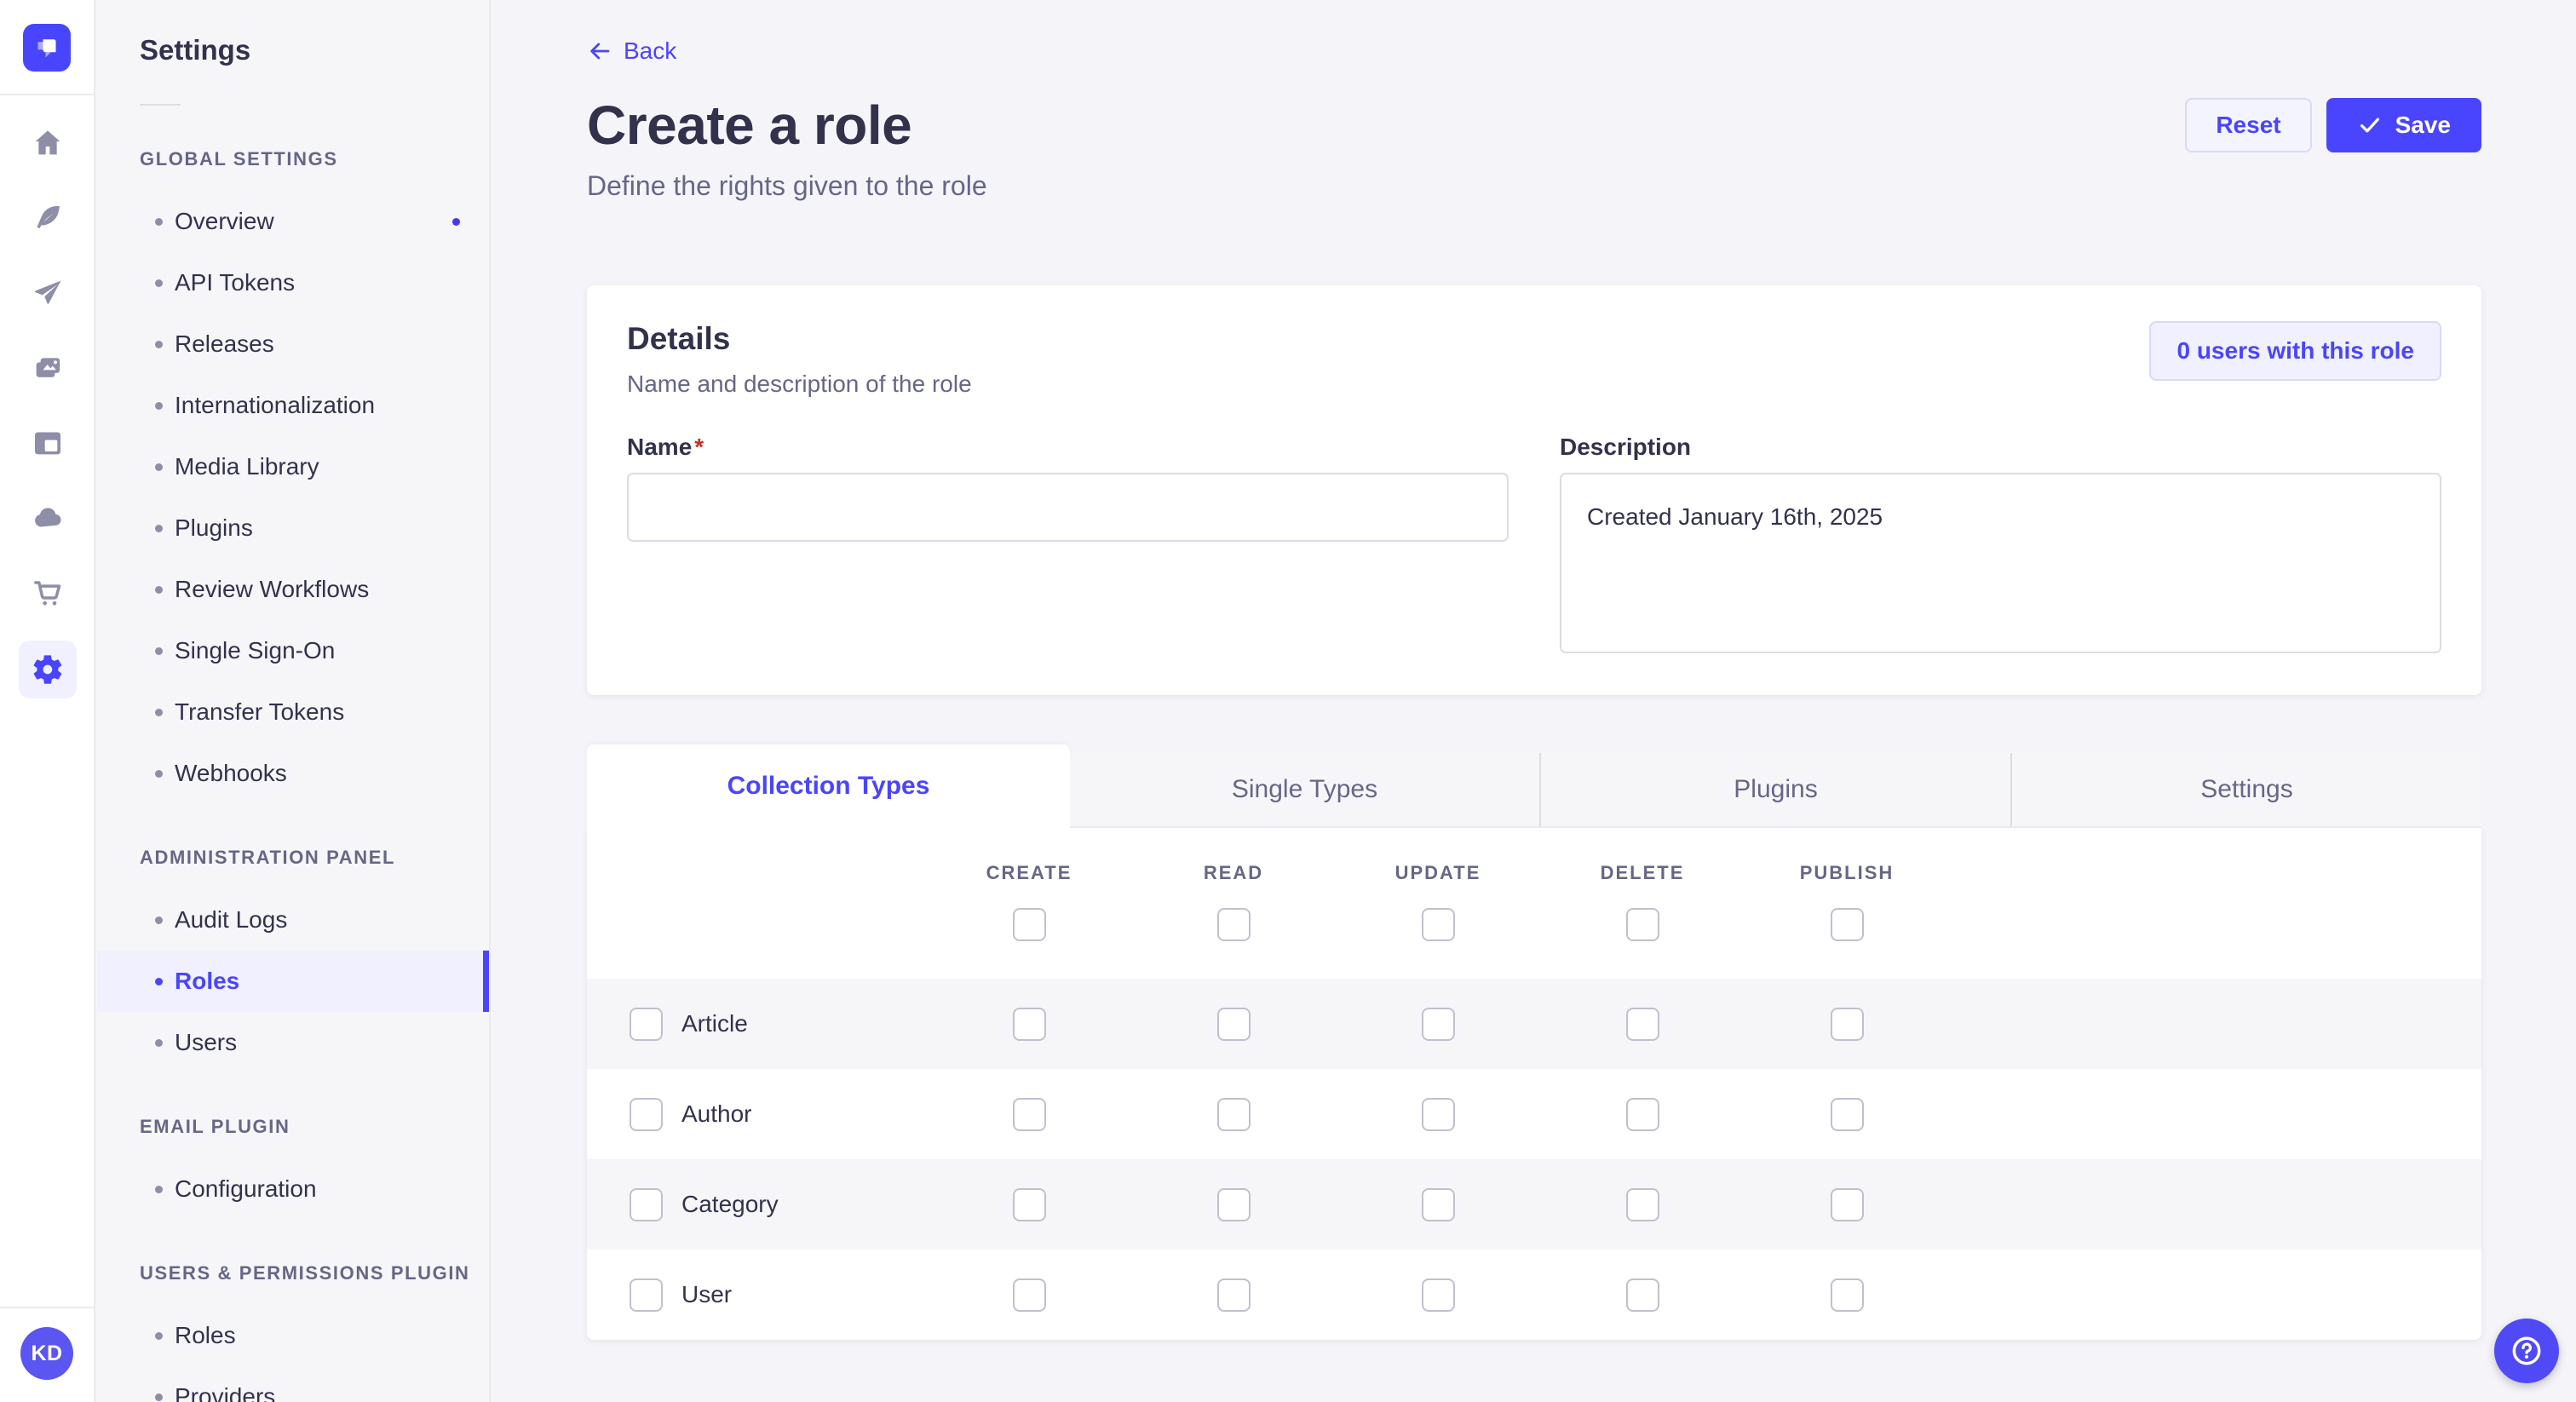  What do you see at coordinates (293, 712) in the screenshot?
I see `sidebar-item-transfer-tokens: Transfer Tokens` at bounding box center [293, 712].